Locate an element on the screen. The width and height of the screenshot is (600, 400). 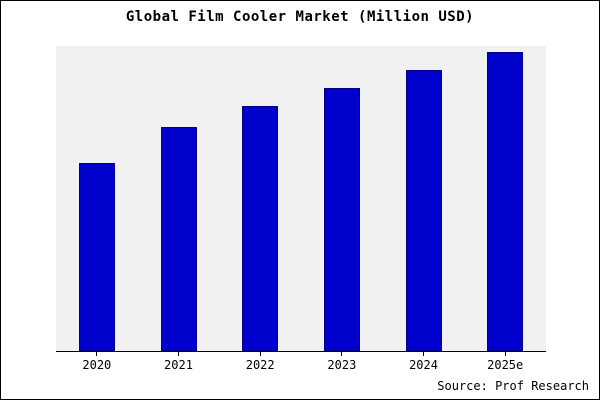
x-tick-label-2022: 2022 is located at coordinates (260, 362).